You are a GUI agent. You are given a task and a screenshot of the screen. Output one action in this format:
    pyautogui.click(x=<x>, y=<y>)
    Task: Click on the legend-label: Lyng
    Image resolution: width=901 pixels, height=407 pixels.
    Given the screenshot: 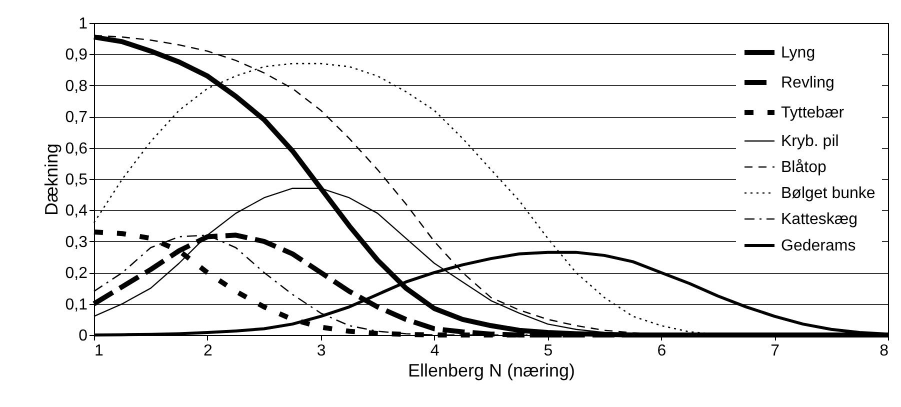 What is the action you would take?
    pyautogui.click(x=798, y=53)
    